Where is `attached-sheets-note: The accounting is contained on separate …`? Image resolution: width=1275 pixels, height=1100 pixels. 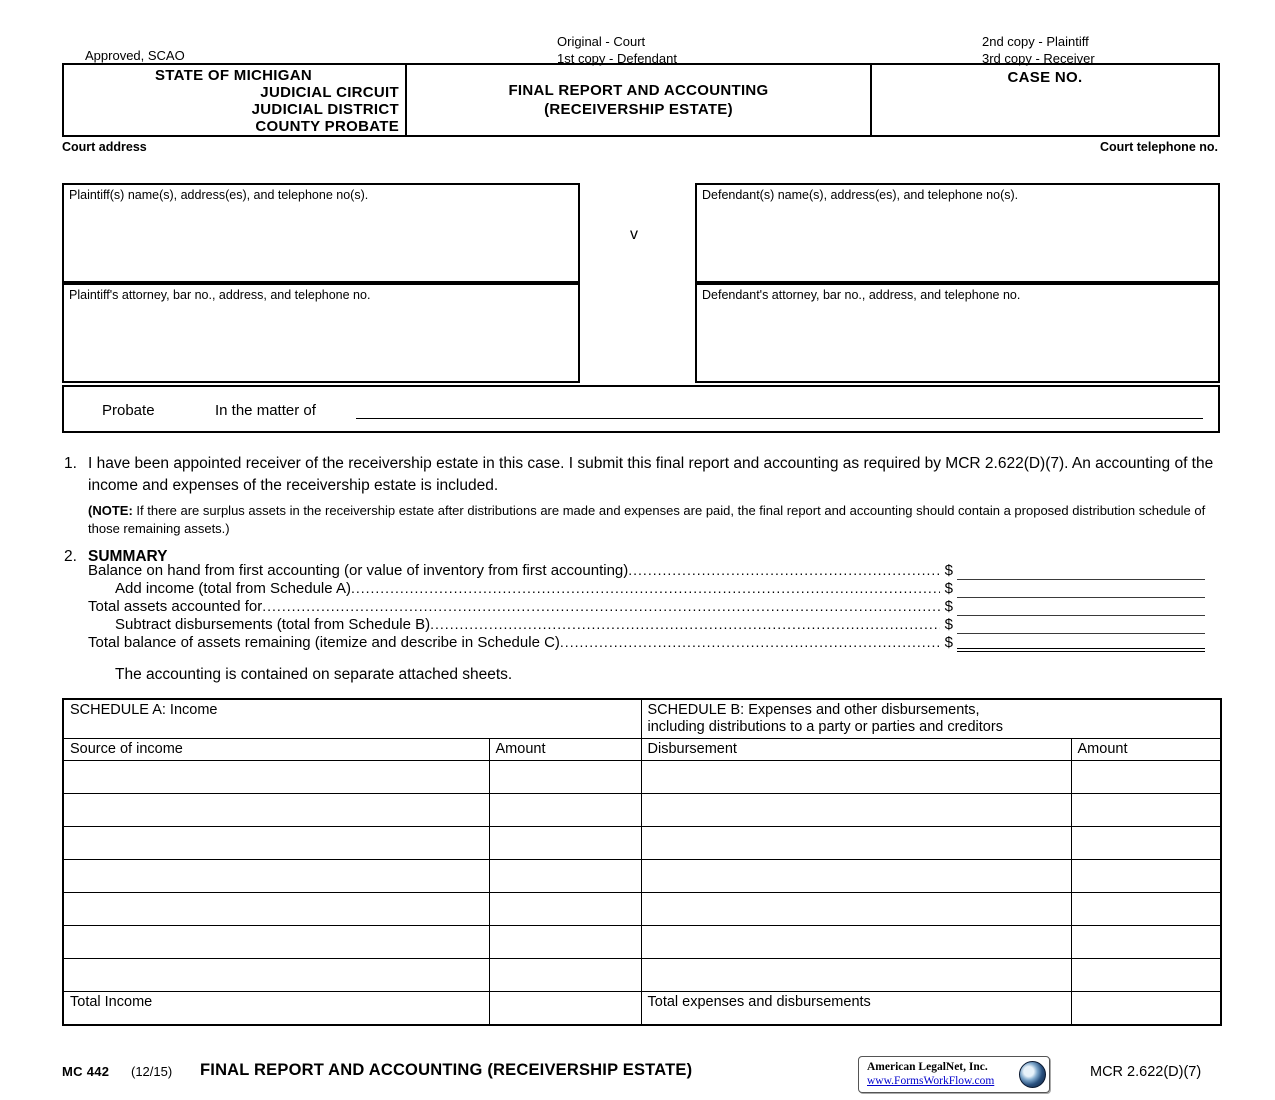
attached-sheets-note: The accounting is contained on separate … is located at coordinates (314, 674).